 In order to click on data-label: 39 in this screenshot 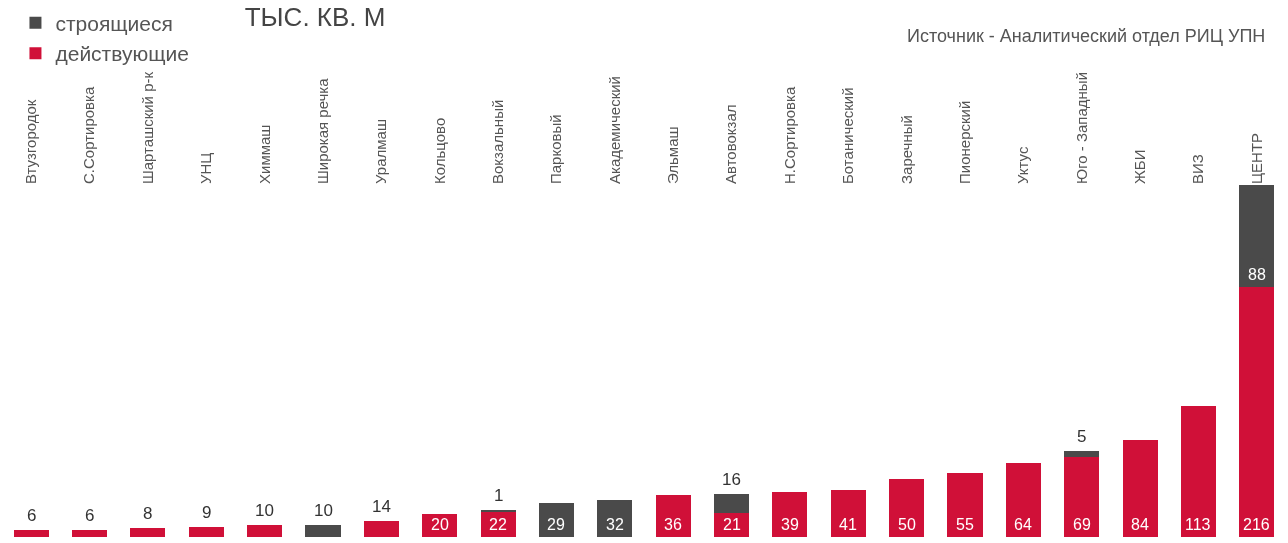, I will do `click(790, 524)`.